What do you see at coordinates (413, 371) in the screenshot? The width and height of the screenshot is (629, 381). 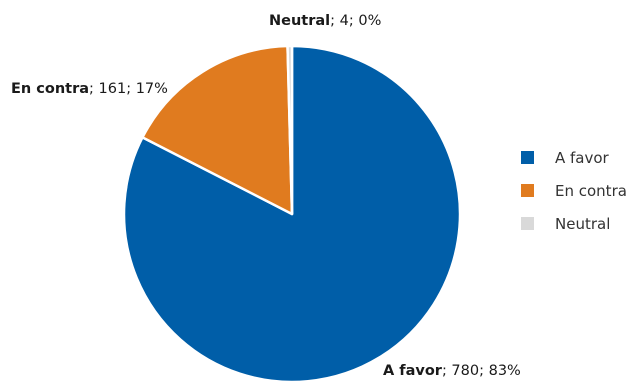 I see `data-label-a-favor-name: A favor` at bounding box center [413, 371].